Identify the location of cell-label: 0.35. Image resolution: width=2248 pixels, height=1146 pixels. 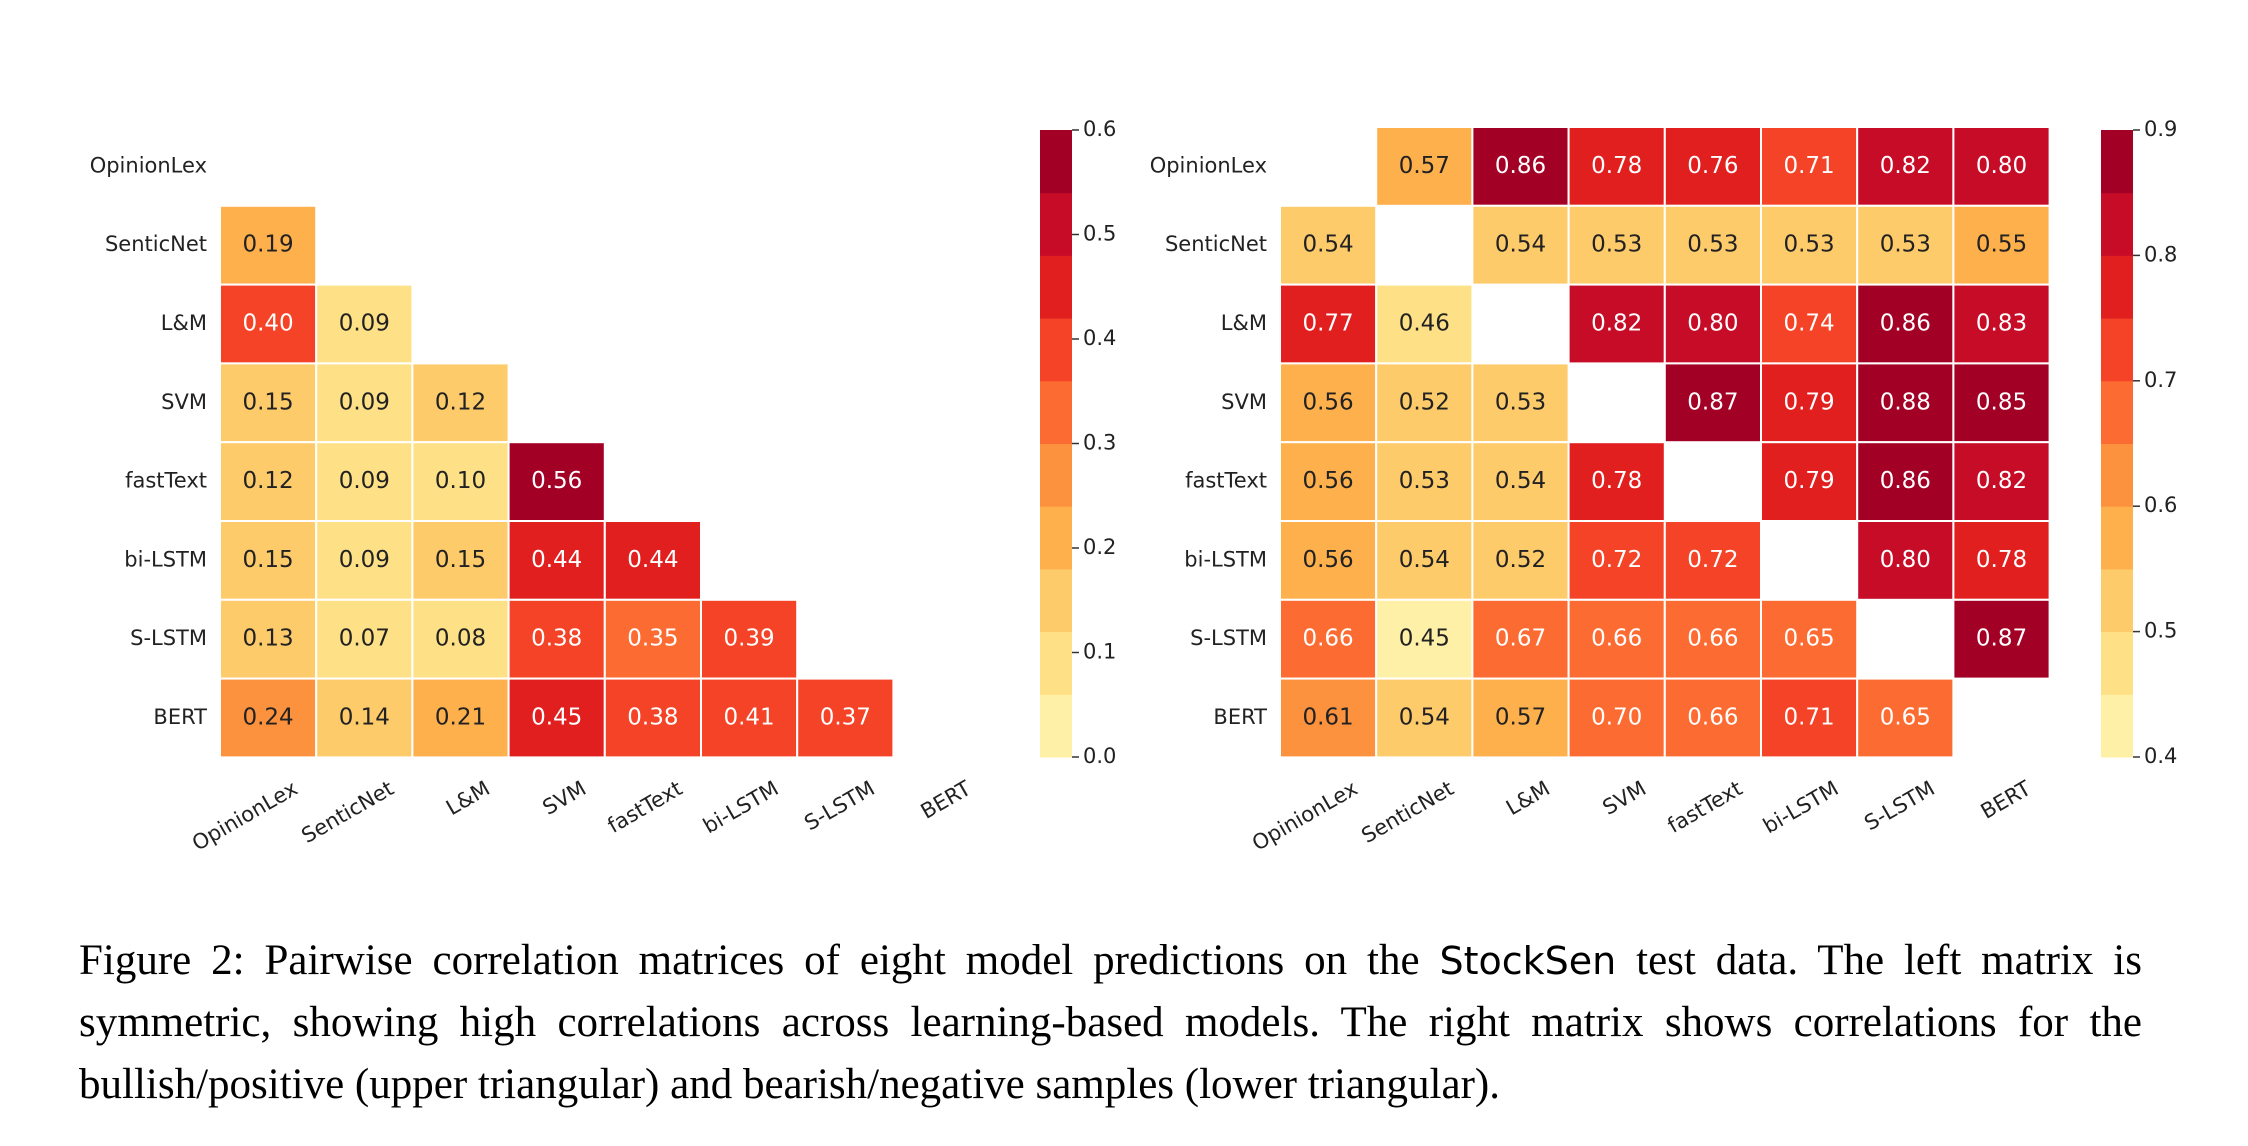
(652, 639).